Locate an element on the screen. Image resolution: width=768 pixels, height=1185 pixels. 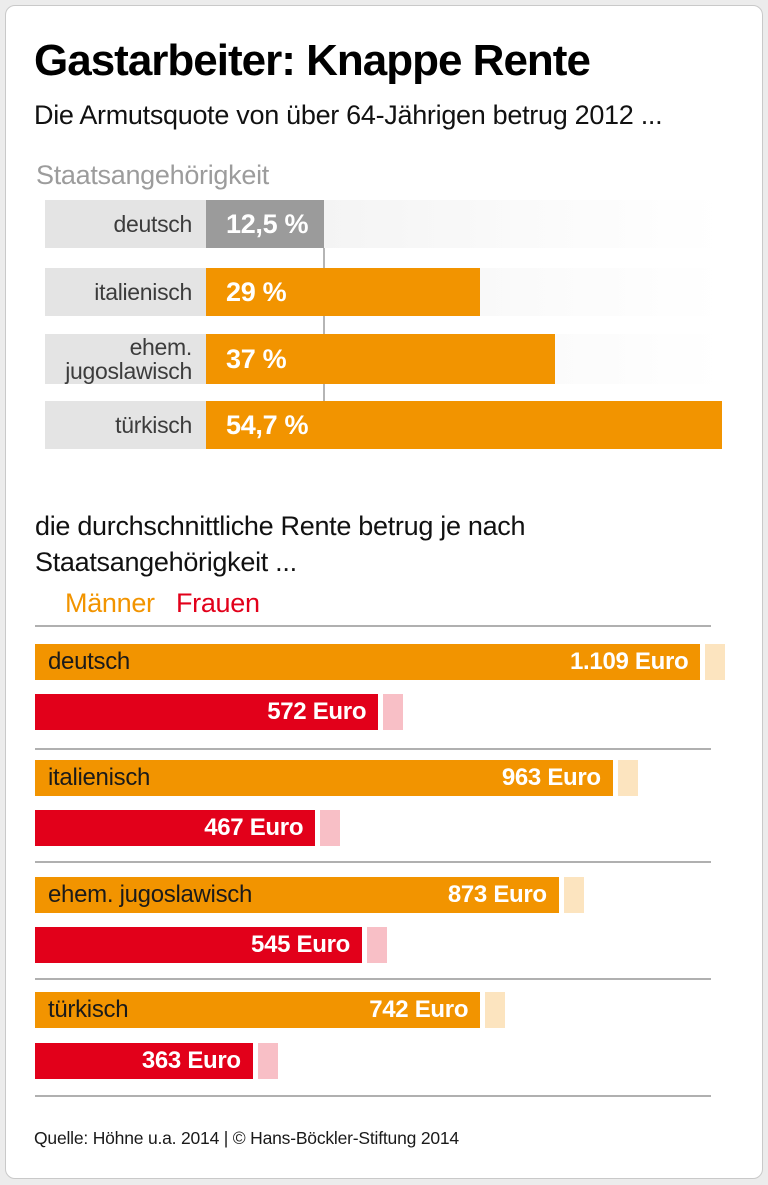
pension-row-italienisch-maenner: italienisch 963 Euro is located at coordinates (384, 778).